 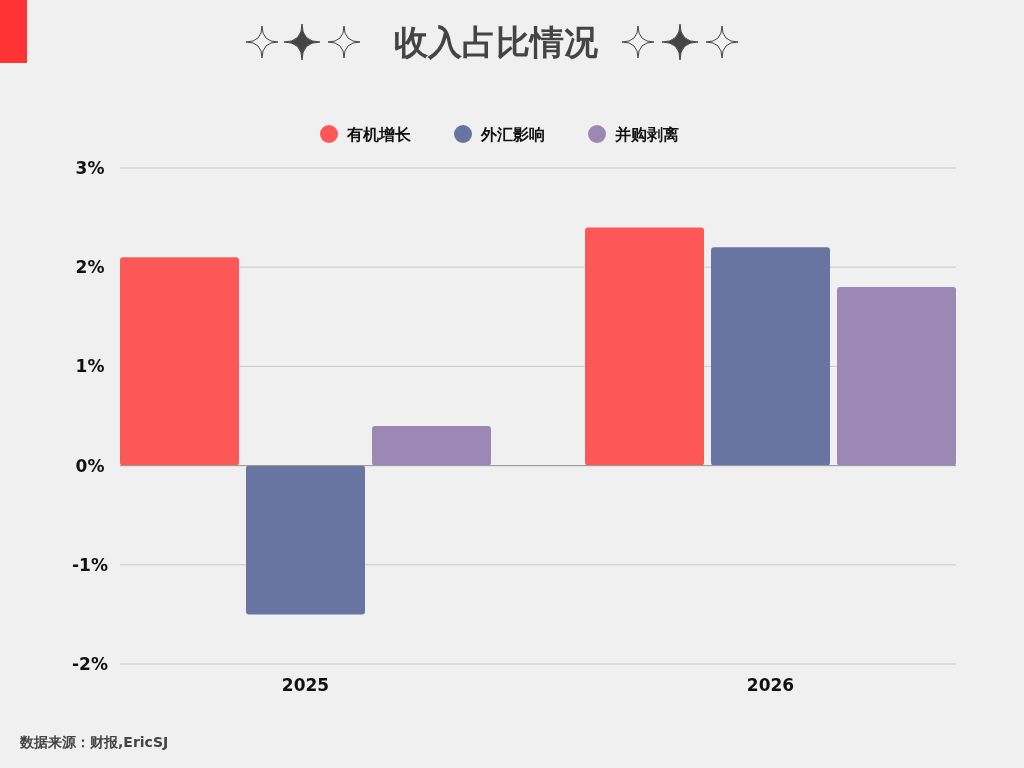 I want to click on y-tick-label: 0%, so click(x=90, y=465).